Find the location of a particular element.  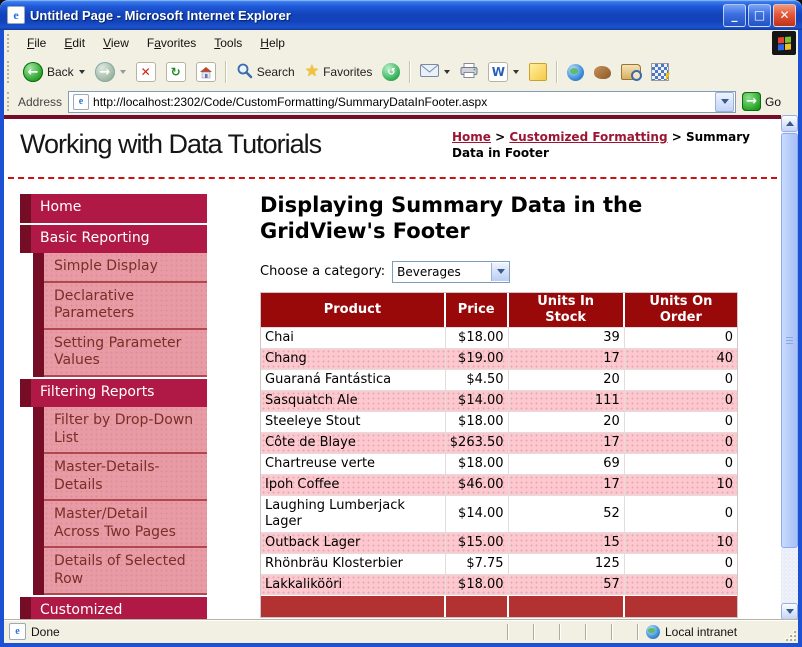

grid-row-sasquatch-ale: Sasquatch Ale $14.00 111 0 is located at coordinates (499, 400).